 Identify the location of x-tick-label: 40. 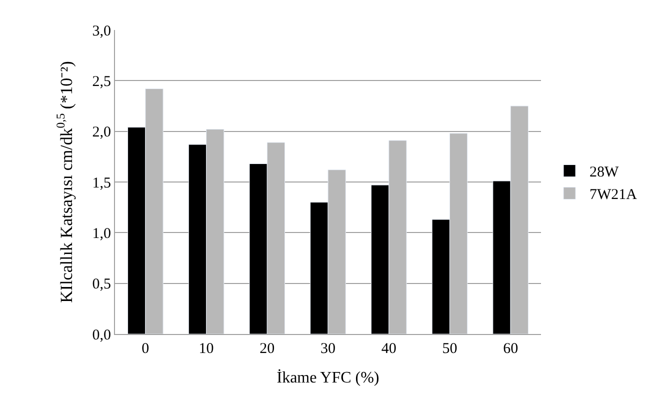
(388, 349).